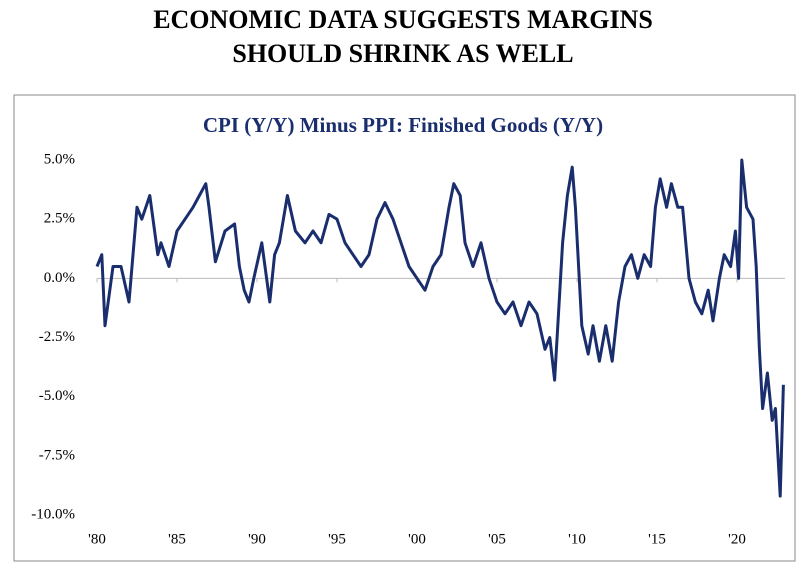 Image resolution: width=806 pixels, height=569 pixels. I want to click on x-tick-label: '95, so click(337, 539).